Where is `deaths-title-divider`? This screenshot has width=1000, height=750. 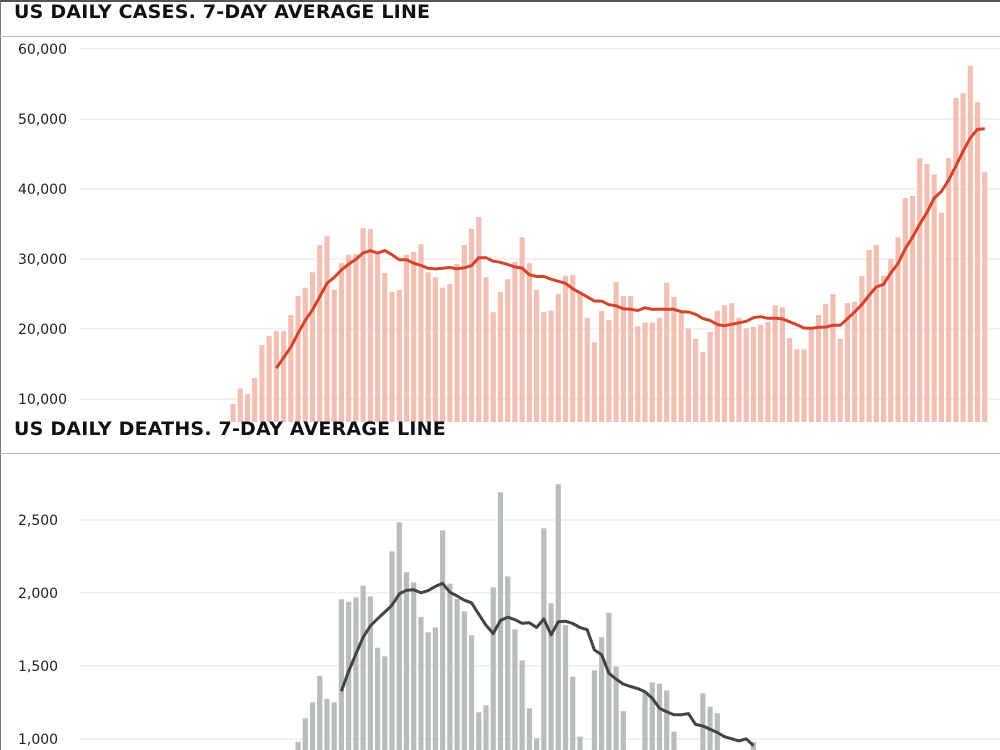 deaths-title-divider is located at coordinates (500, 453).